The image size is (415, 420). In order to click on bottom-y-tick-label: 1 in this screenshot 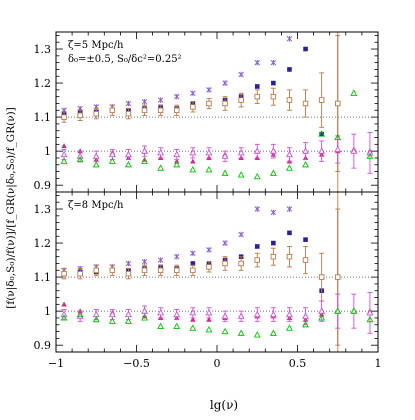, I will do `click(47, 311)`.